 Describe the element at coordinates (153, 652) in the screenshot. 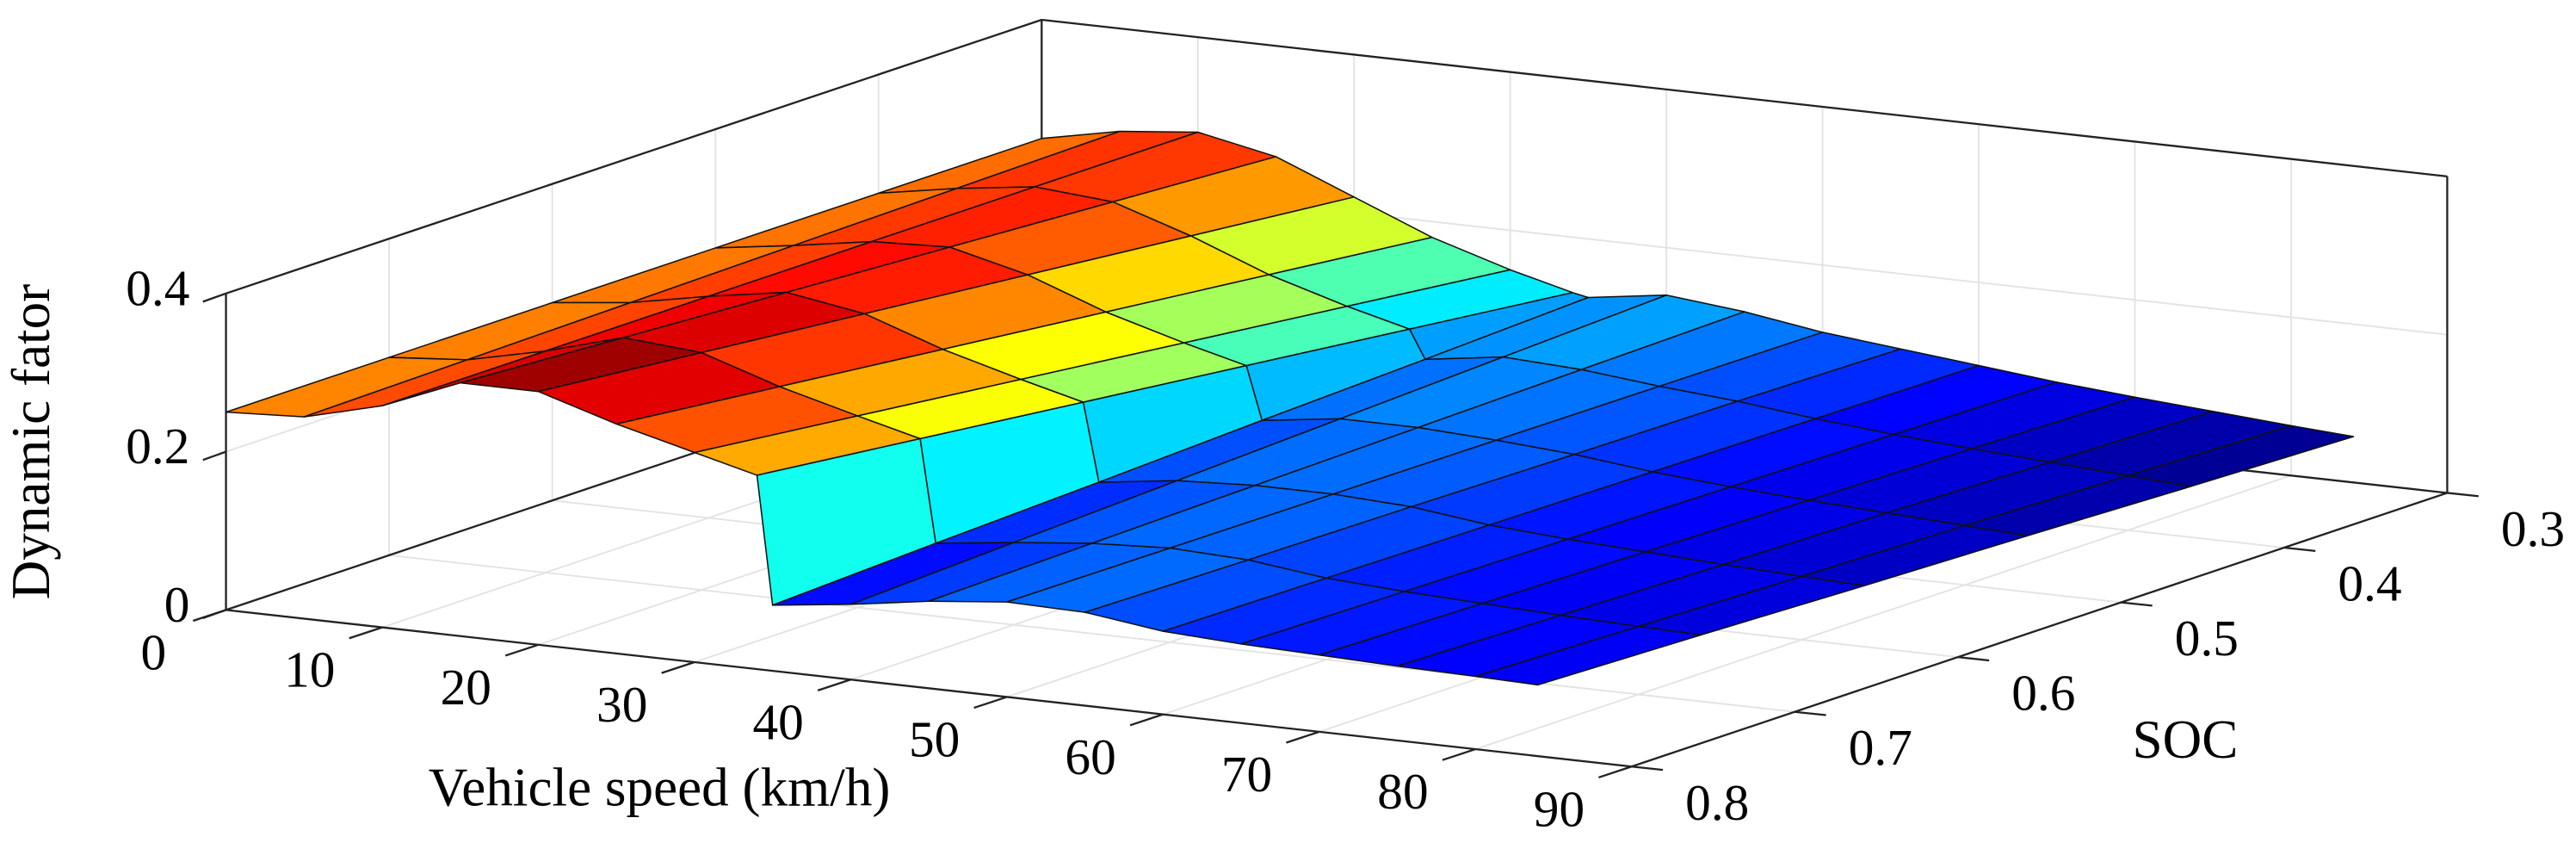

I see `x-tick-label: 0` at that location.